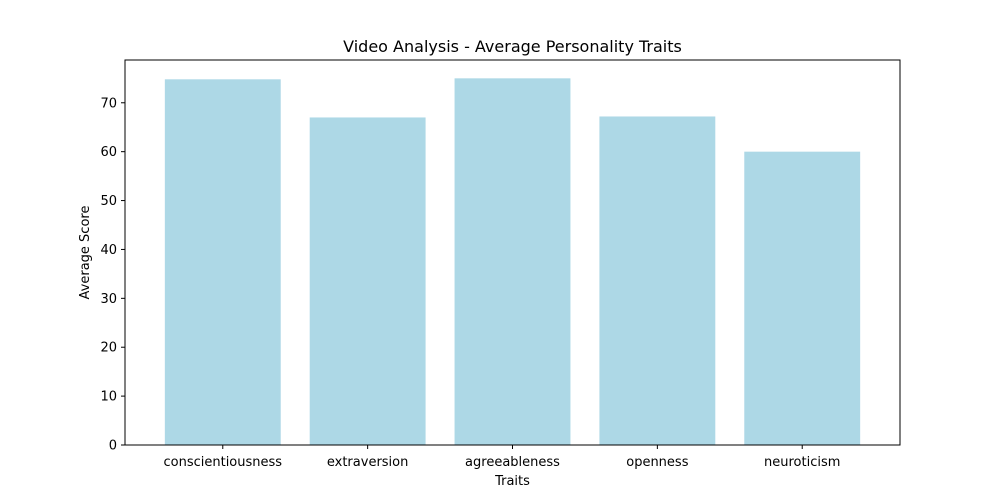  I want to click on y-tick-label: 0, so click(113, 446).